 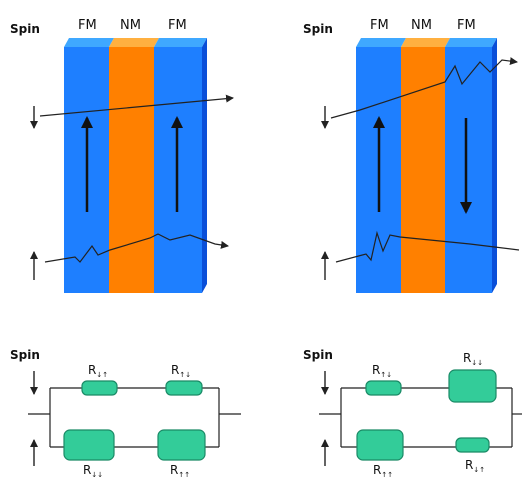 I want to click on left-spin-label: Spin, so click(x=25, y=29).